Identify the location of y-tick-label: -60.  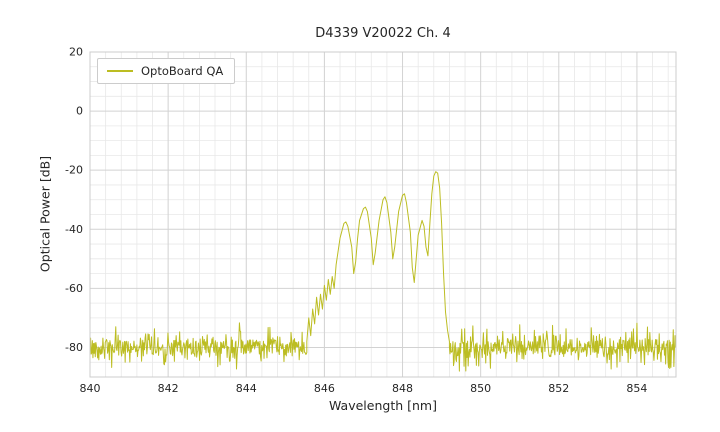
(74, 288).